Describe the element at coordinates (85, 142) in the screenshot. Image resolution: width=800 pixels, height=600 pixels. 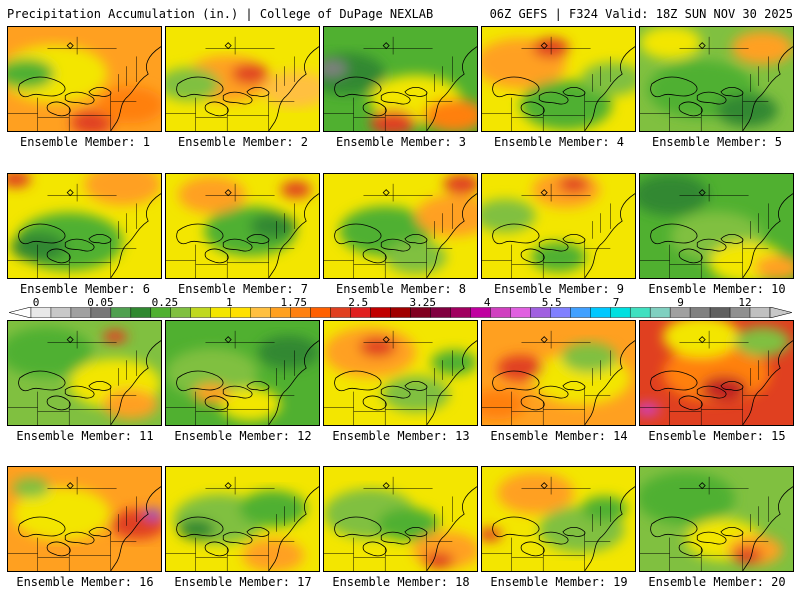
I see `ensemble-member-label: Ensemble Member: 1` at that location.